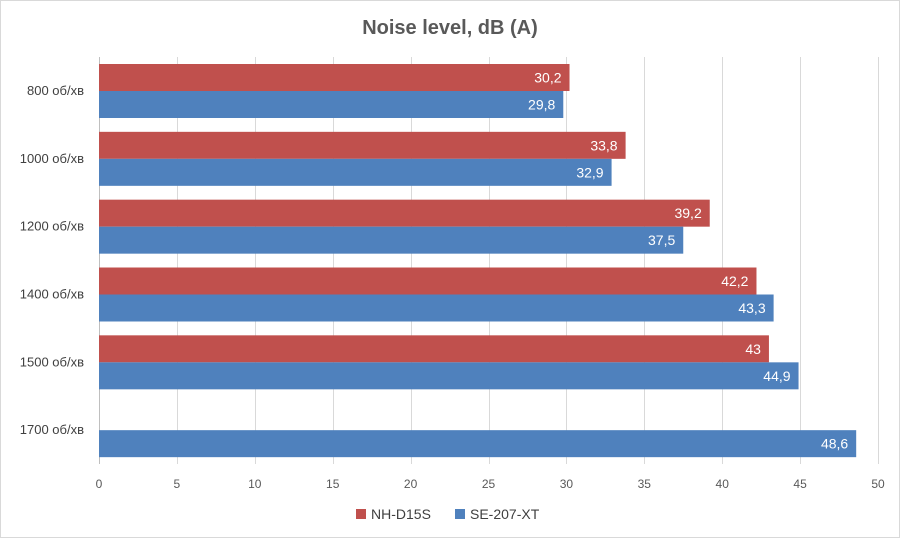  I want to click on bar-value-label: 32,9, so click(589, 172).